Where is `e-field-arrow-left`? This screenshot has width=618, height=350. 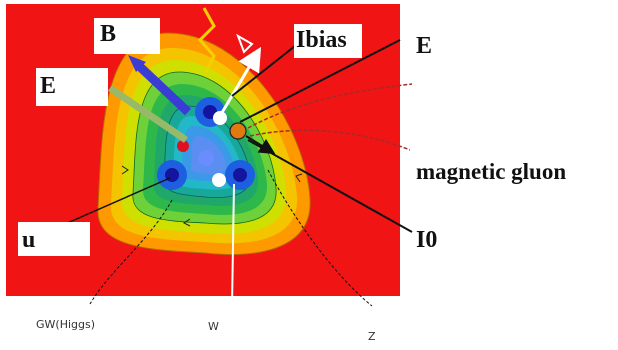
e-field-arrow-left is located at coordinates (148, 114).